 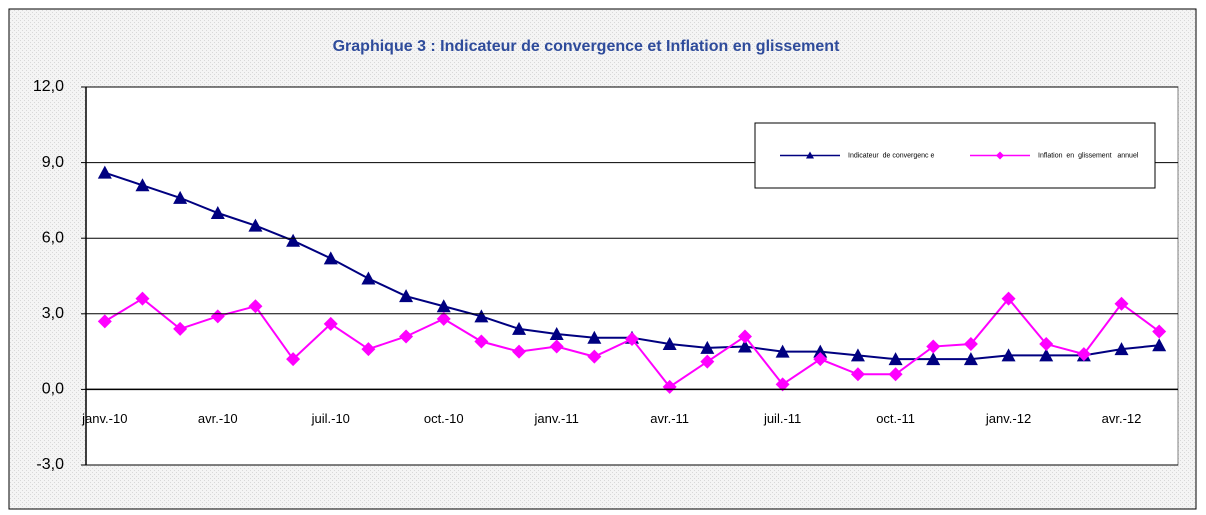 I want to click on y-tick-label: 0,0, so click(x=53, y=389).